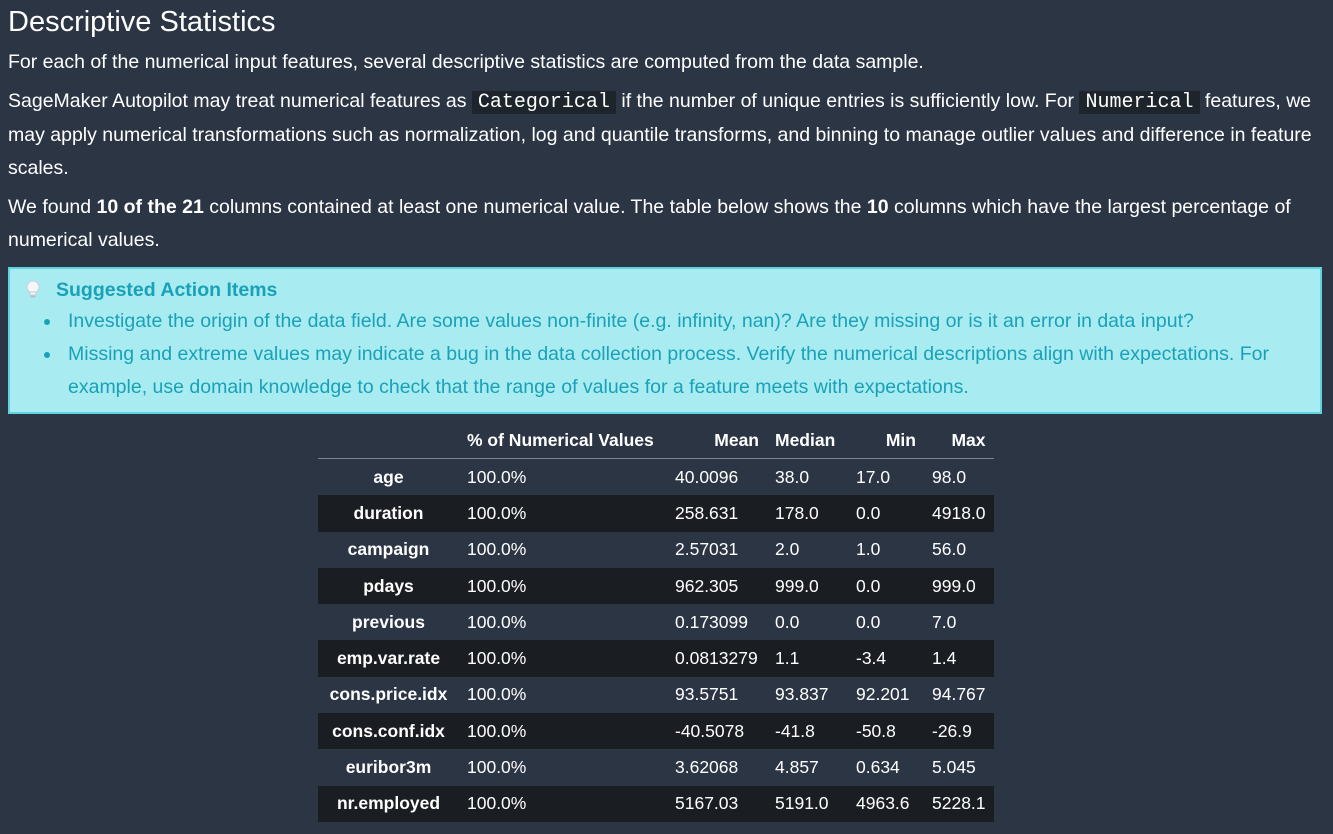  What do you see at coordinates (167, 290) in the screenshot?
I see `callout-title: Suggested Action Items` at bounding box center [167, 290].